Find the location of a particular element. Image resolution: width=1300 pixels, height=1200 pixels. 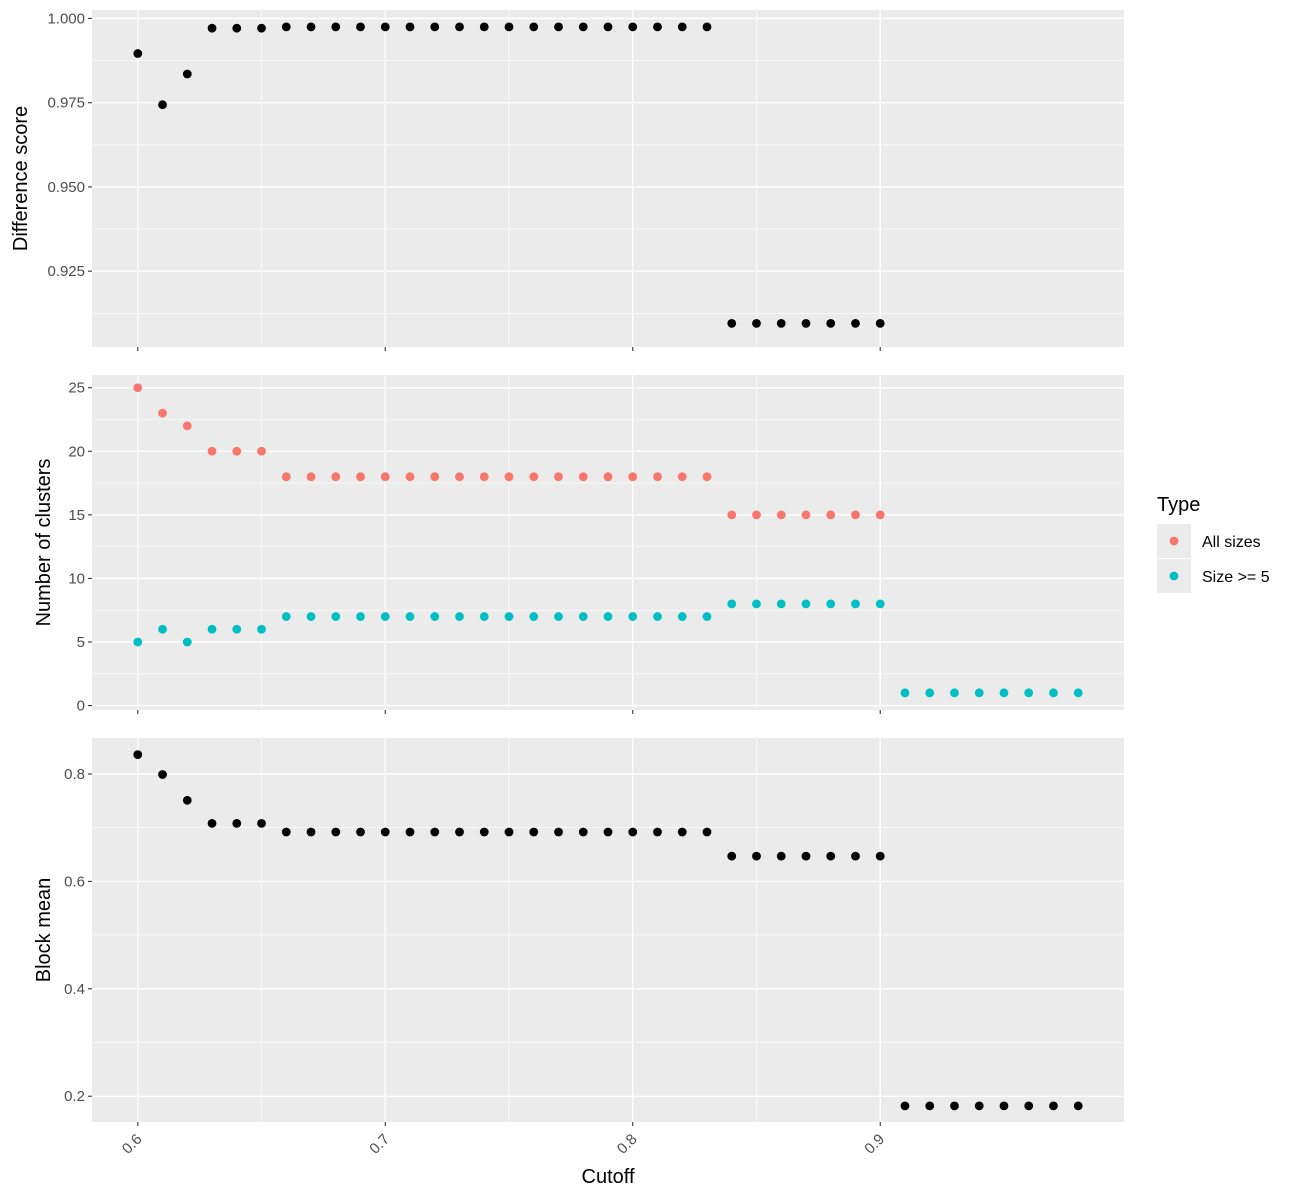

legend-key-size-ge-5-dot is located at coordinates (1174, 576).